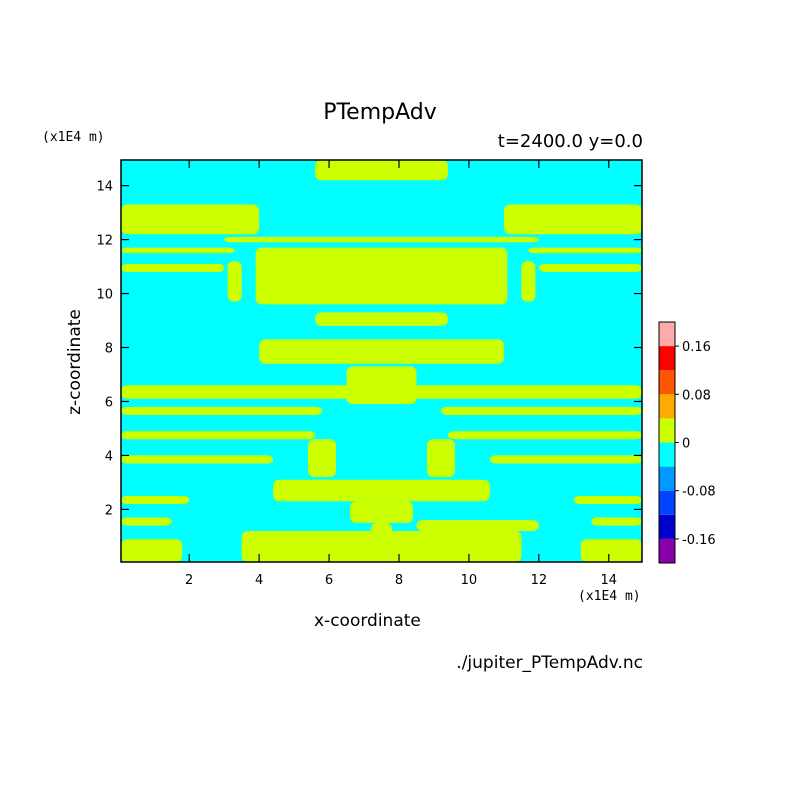 This screenshot has width=804, height=804. What do you see at coordinates (609, 596) in the screenshot?
I see `x-unit-label: (x1E4 m)` at bounding box center [609, 596].